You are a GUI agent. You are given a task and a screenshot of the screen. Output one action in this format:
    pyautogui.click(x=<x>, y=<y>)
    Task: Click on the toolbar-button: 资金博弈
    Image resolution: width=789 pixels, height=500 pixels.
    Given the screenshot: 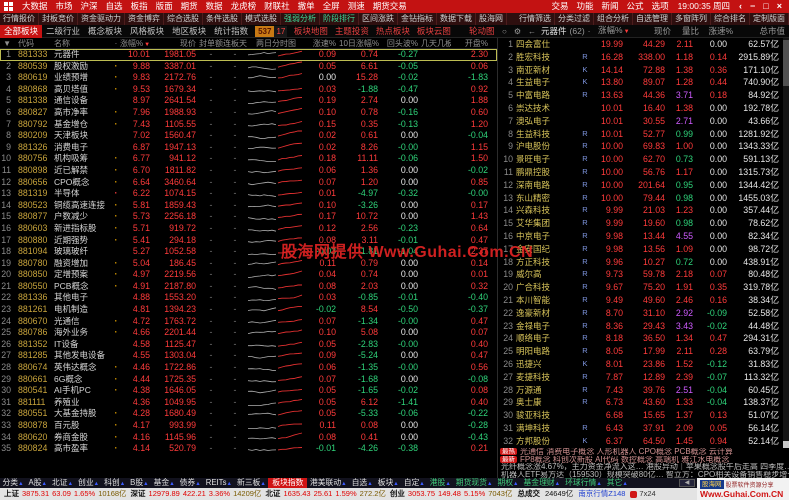 What is the action you would take?
    pyautogui.click(x=144, y=19)
    